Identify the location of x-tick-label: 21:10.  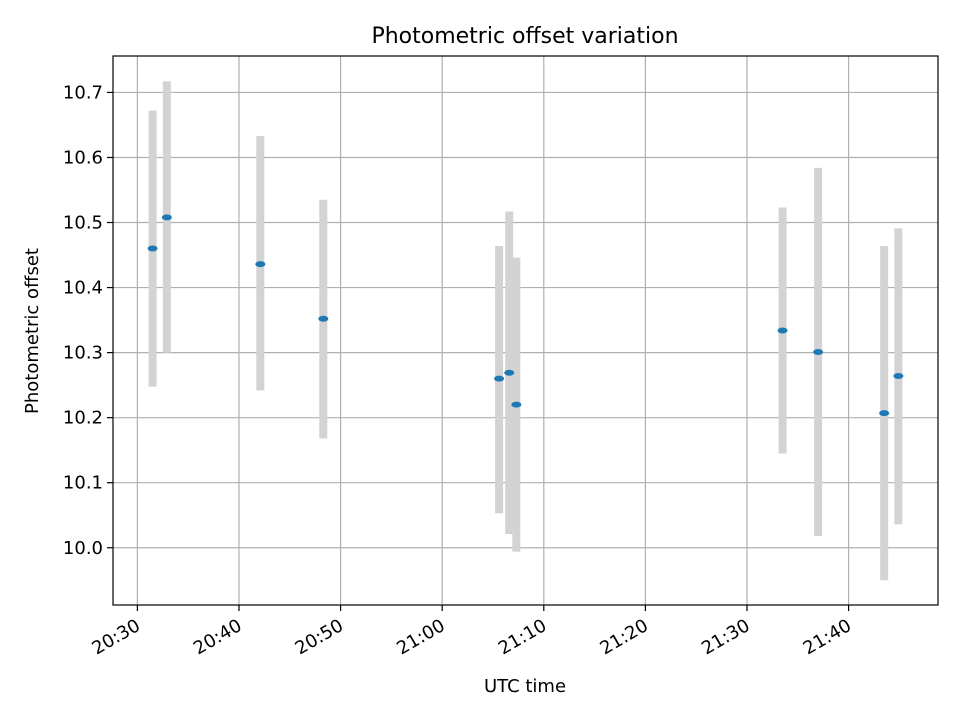
(522, 637).